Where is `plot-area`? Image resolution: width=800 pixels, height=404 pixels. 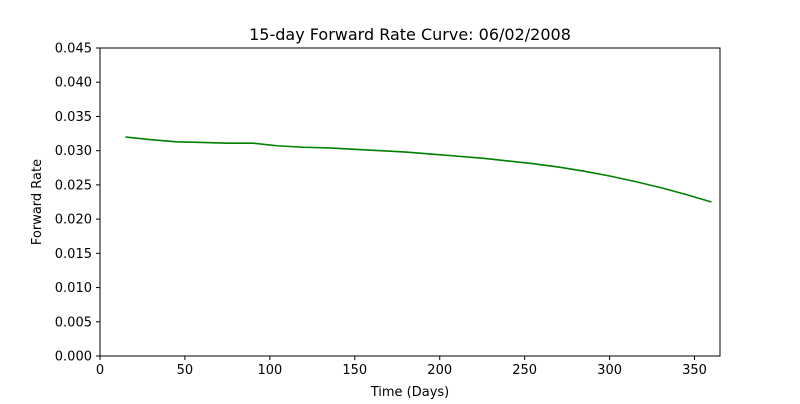
plot-area is located at coordinates (418, 169).